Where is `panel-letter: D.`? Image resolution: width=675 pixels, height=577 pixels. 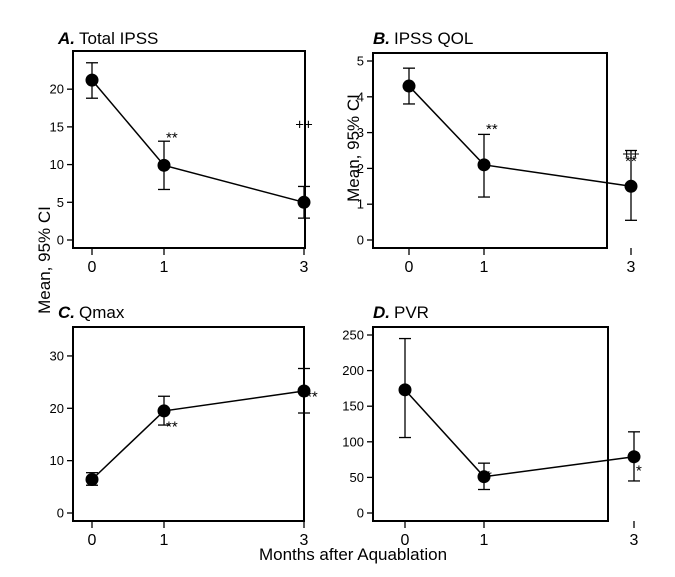
panel-letter: D. is located at coordinates (381, 312).